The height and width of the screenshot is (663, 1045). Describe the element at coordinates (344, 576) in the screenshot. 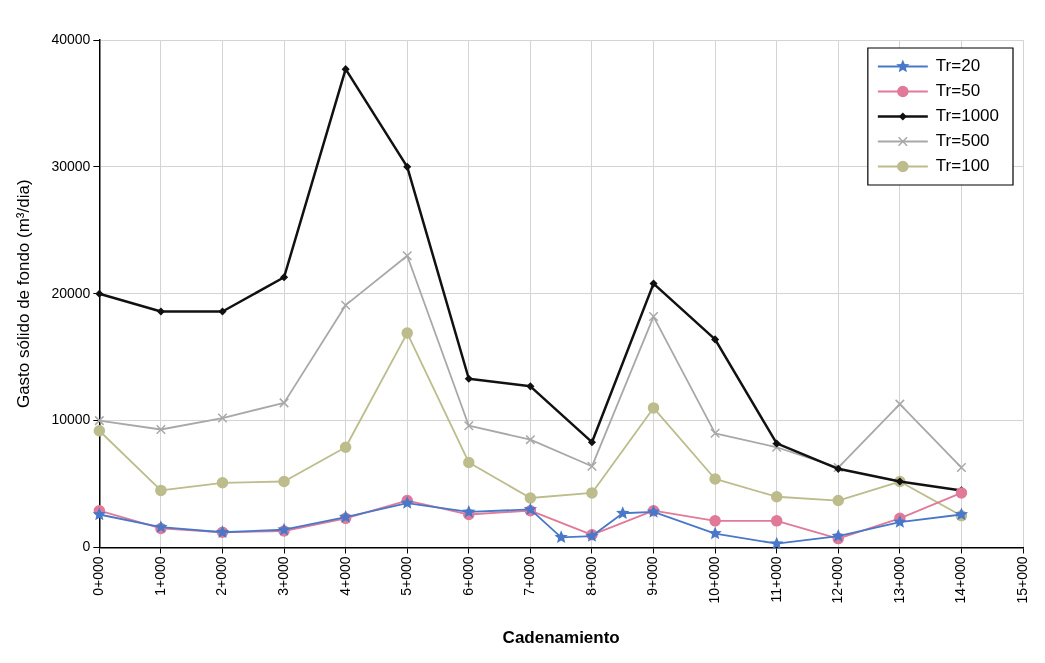

I see `x-tick-label: 4+000` at that location.